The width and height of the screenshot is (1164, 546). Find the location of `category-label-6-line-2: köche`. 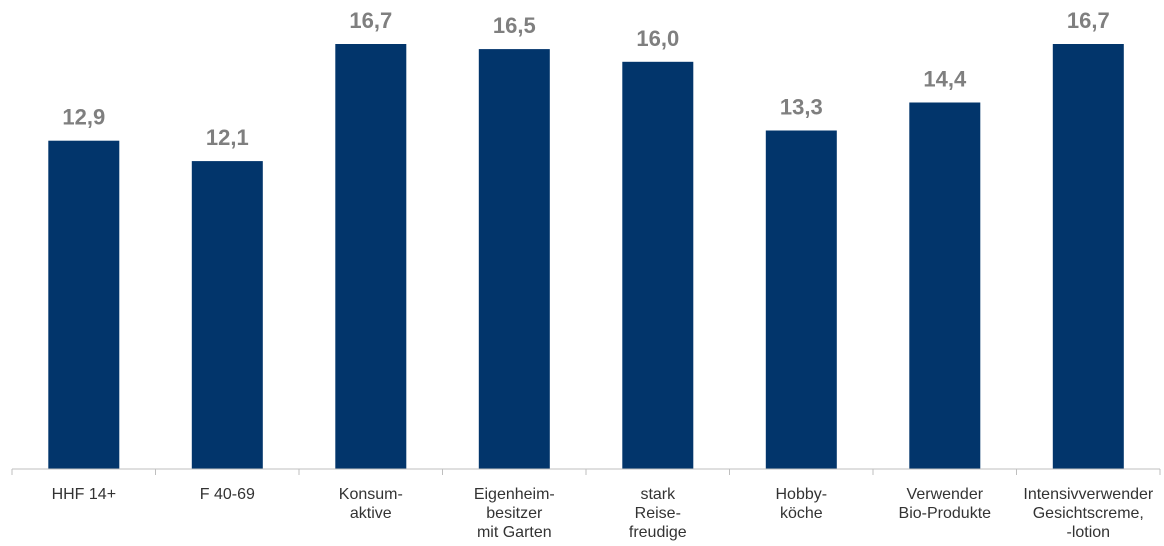

category-label-6-line-2: köche is located at coordinates (801, 513).